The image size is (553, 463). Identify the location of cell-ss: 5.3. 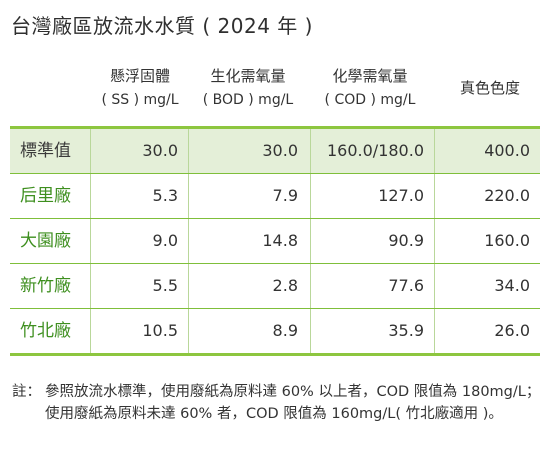
(165, 195).